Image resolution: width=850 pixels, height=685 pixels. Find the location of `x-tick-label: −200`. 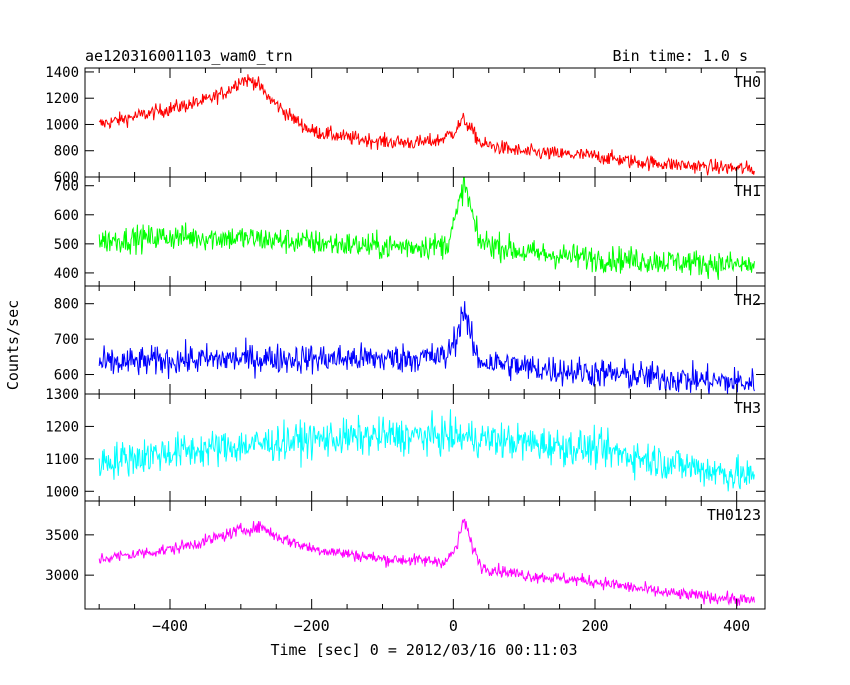

x-tick-label: −200 is located at coordinates (312, 626).